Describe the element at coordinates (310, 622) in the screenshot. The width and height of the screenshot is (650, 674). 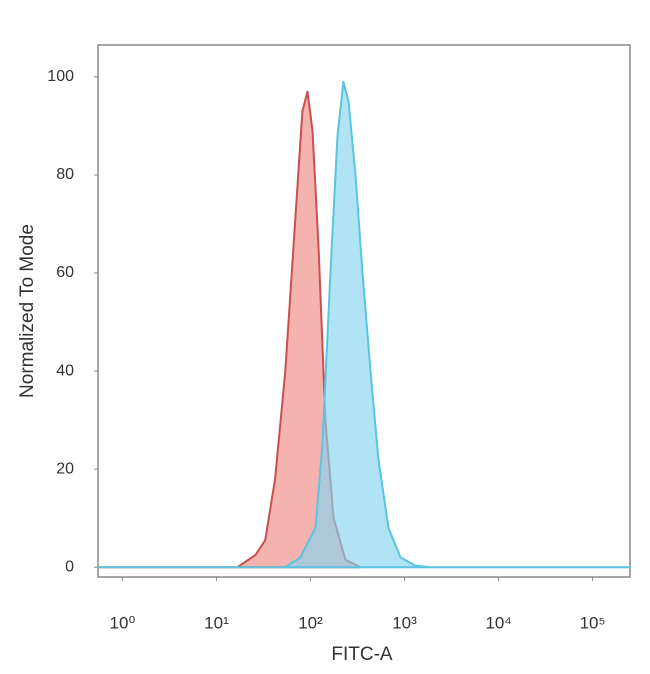
I see `x-tick-label: 10²` at that location.